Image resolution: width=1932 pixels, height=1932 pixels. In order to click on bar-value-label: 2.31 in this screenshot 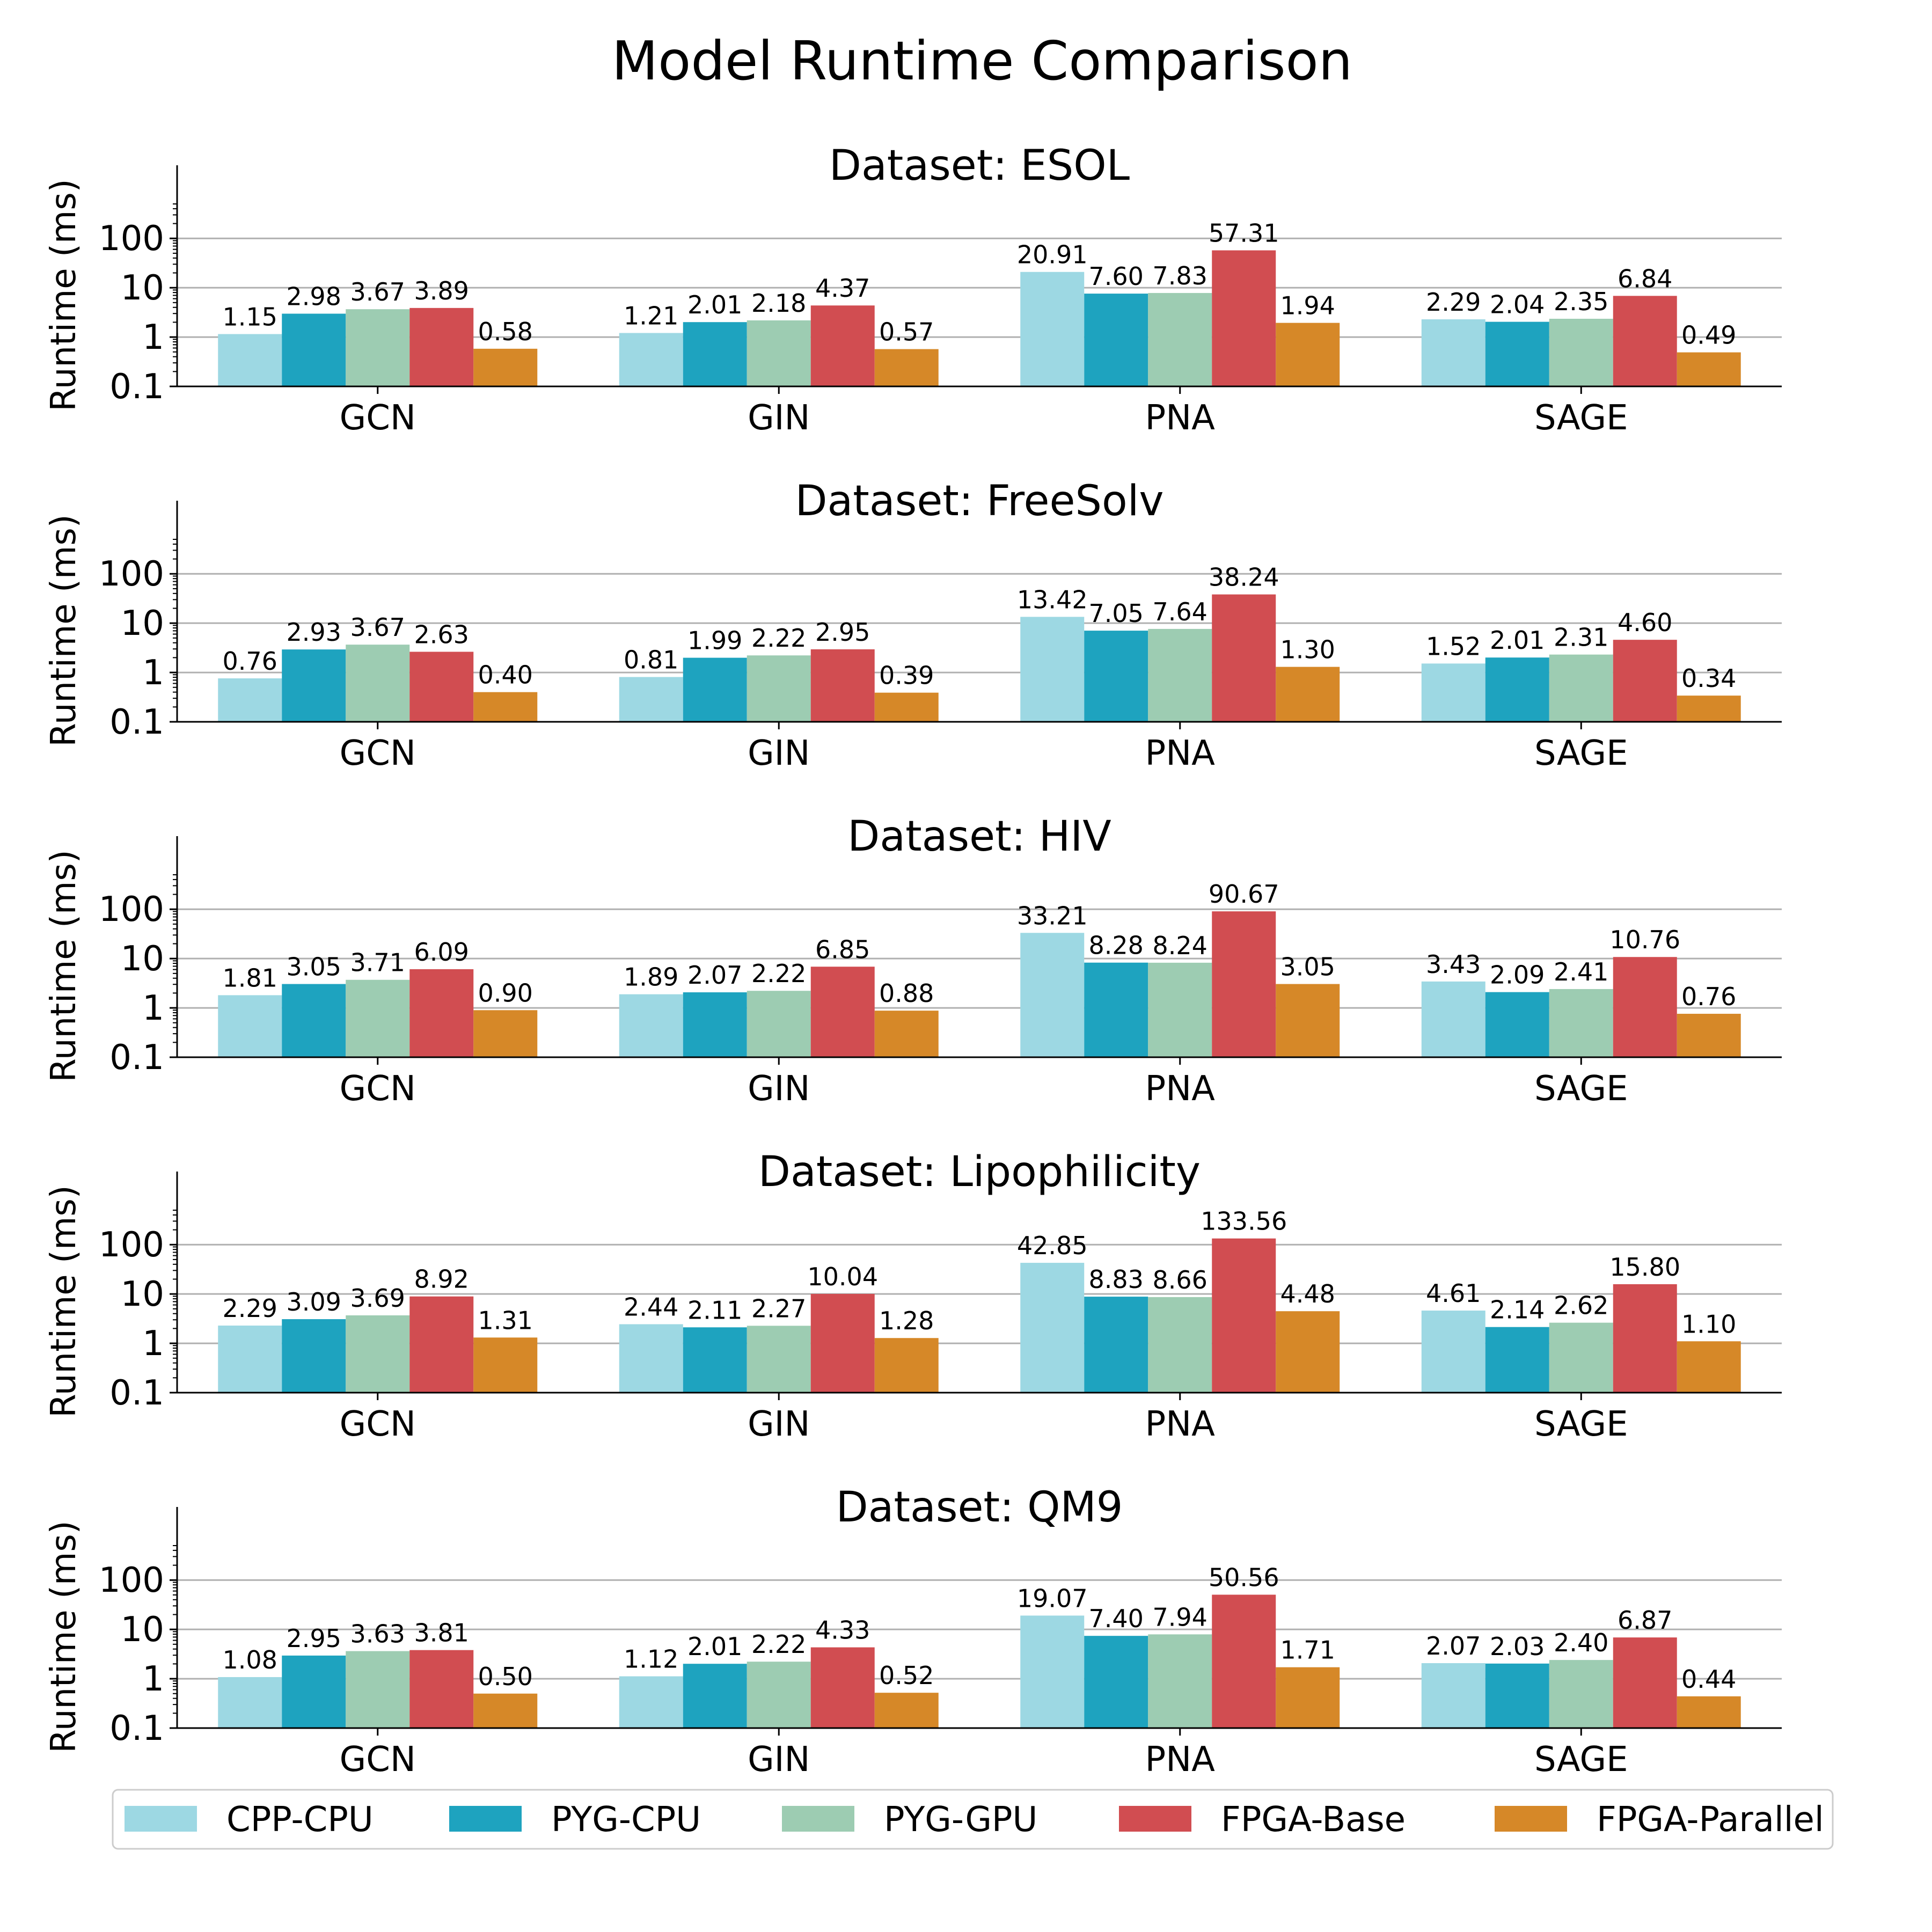, I will do `click(1581, 637)`.